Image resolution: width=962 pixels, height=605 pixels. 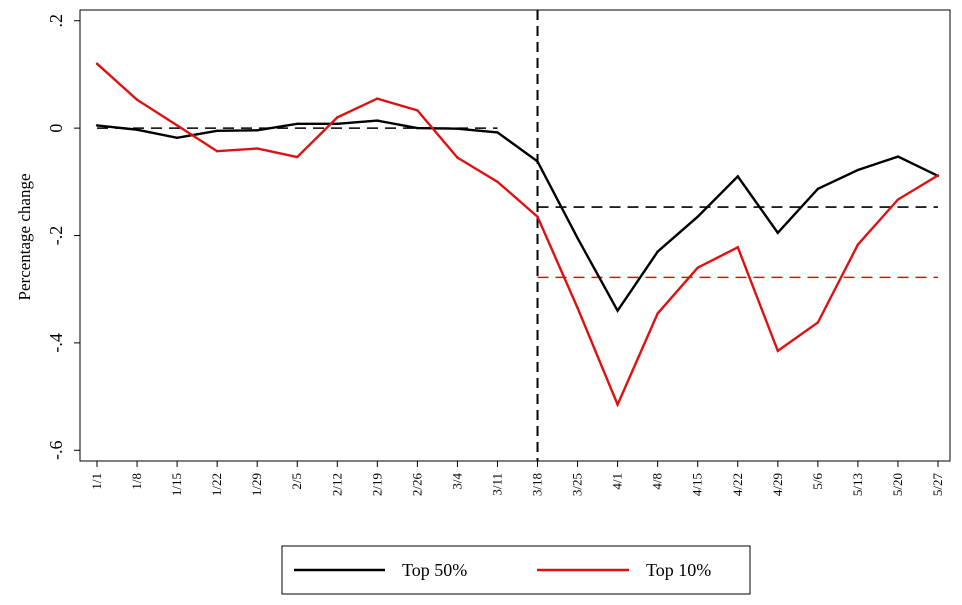 I want to click on x-tick-label: 2/12, so click(x=336, y=484).